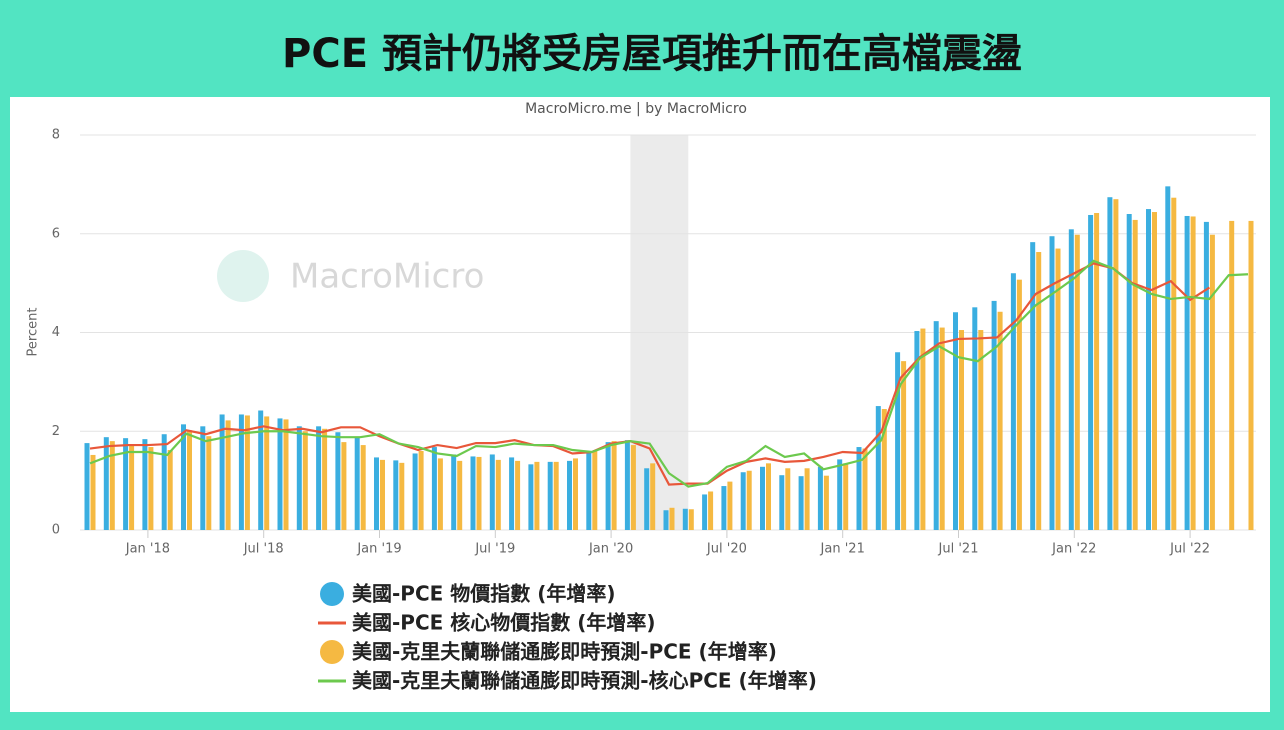 This screenshot has height=730, width=1284. I want to click on x-tick-label: Jul '18, so click(263, 549).